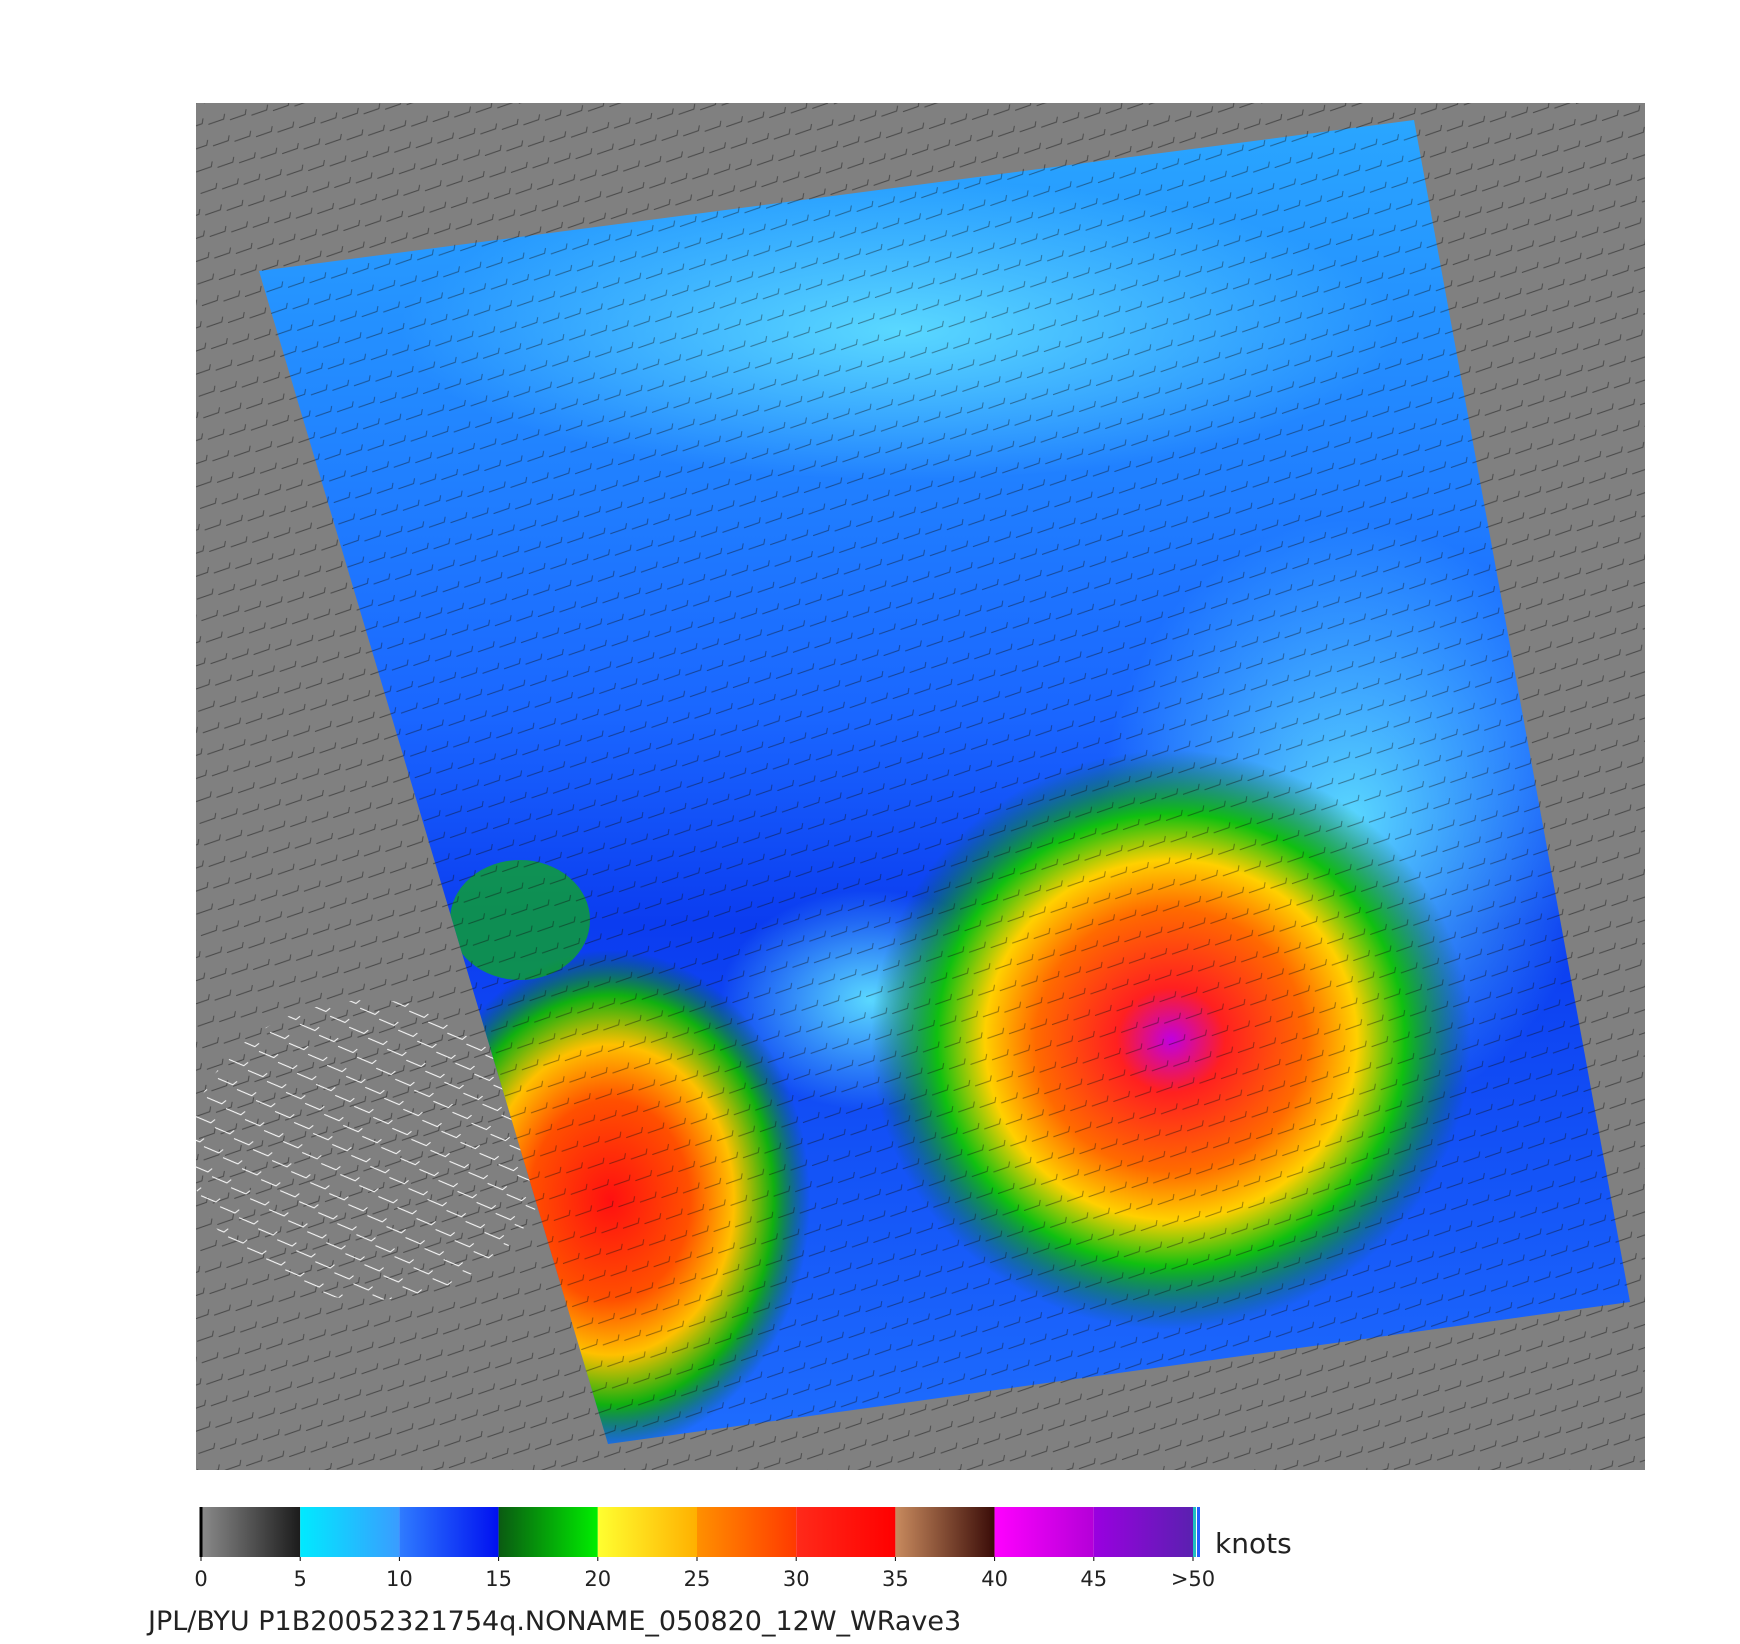 The height and width of the screenshot is (1644, 1740). What do you see at coordinates (697, 1579) in the screenshot?
I see `colorbar-tick-label: 25` at bounding box center [697, 1579].